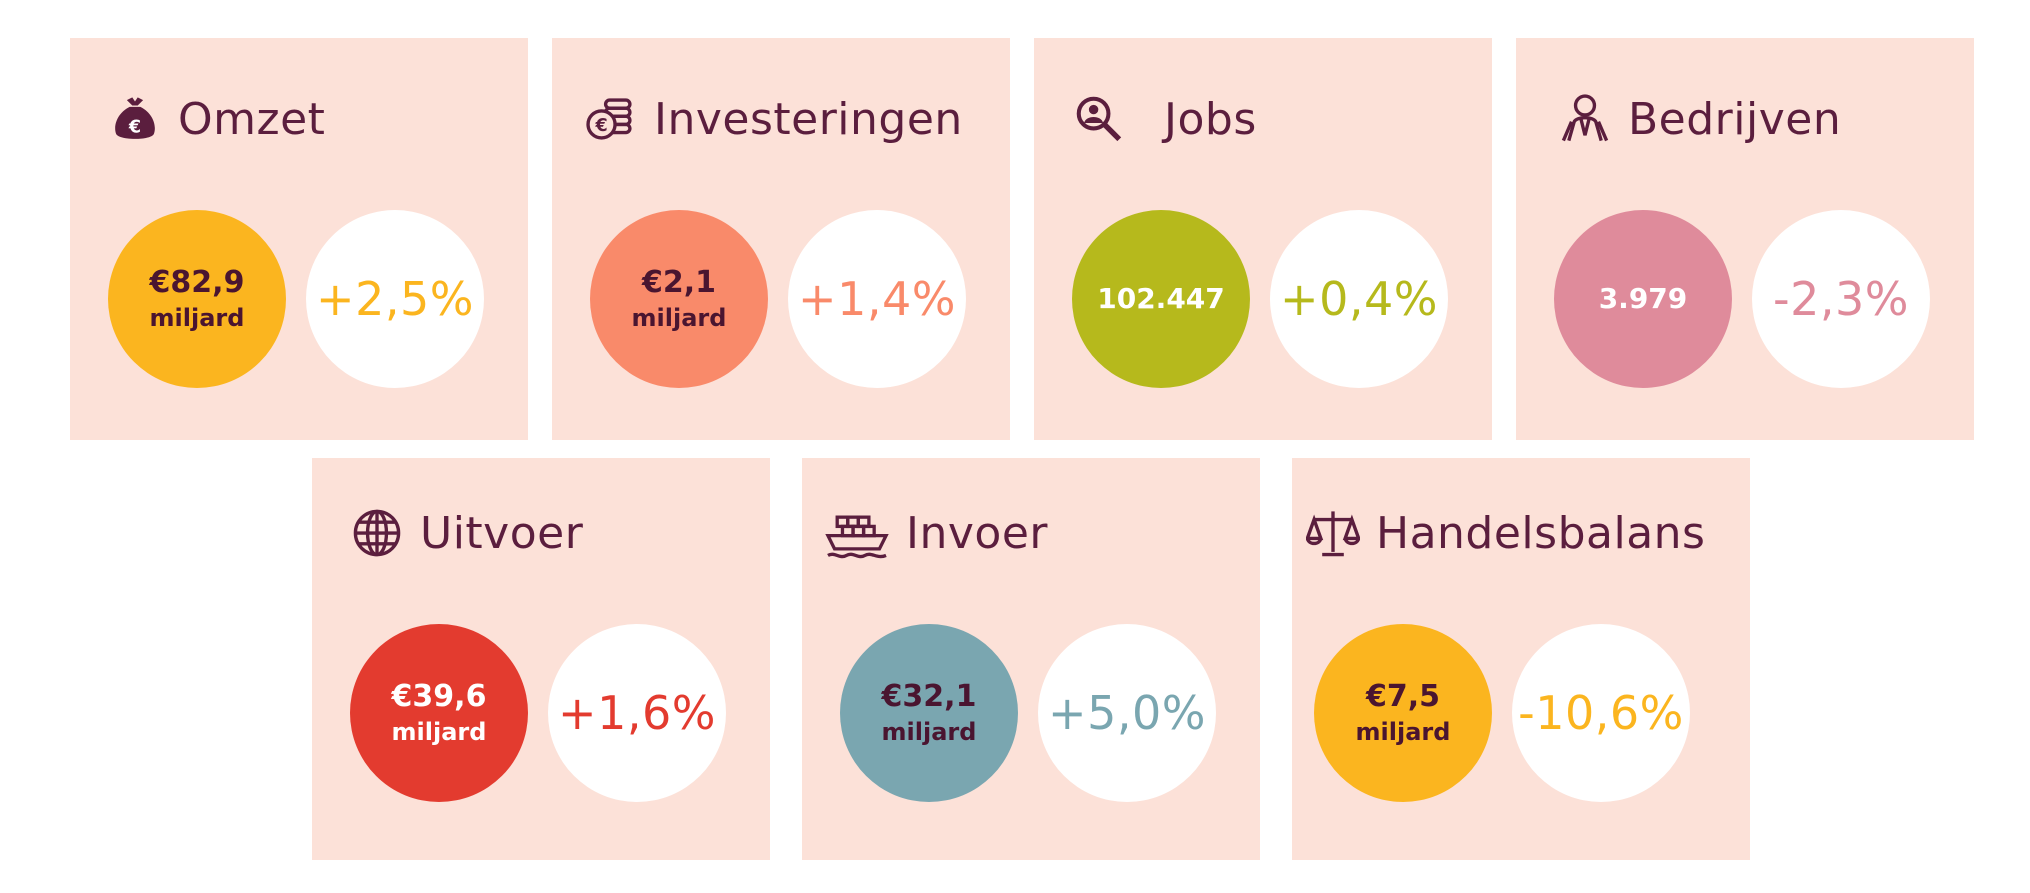 Image resolution: width=2030 pixels, height=893 pixels. What do you see at coordinates (502, 533) in the screenshot?
I see `card-title: Uitvoer` at bounding box center [502, 533].